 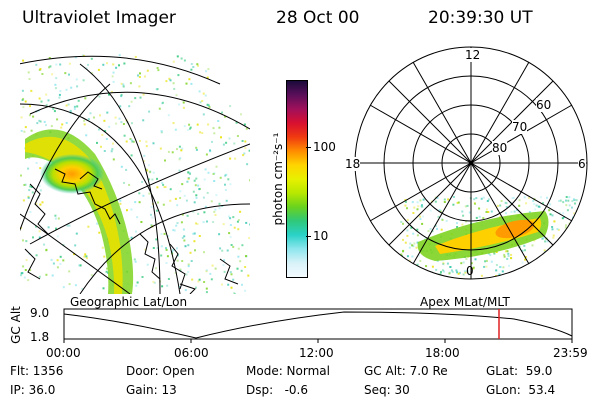 I want to click on altitude-curve, so click(x=318, y=325).